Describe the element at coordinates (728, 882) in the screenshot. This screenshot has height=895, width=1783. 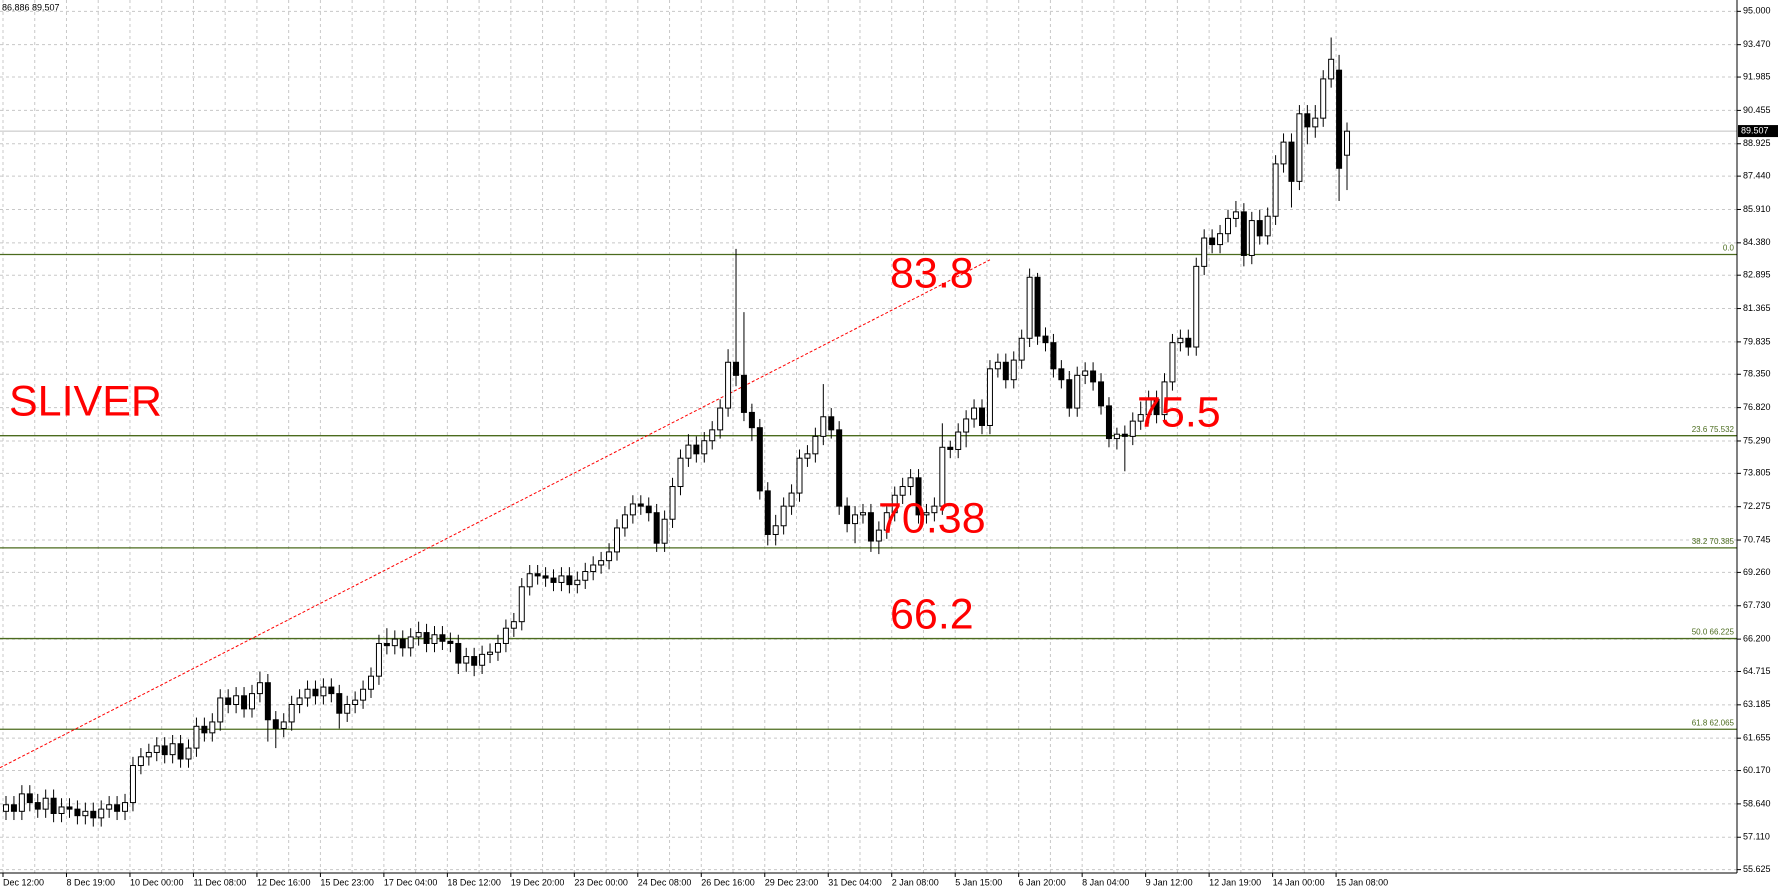
I see `x-tick-label: 26 Dec 16:00` at that location.